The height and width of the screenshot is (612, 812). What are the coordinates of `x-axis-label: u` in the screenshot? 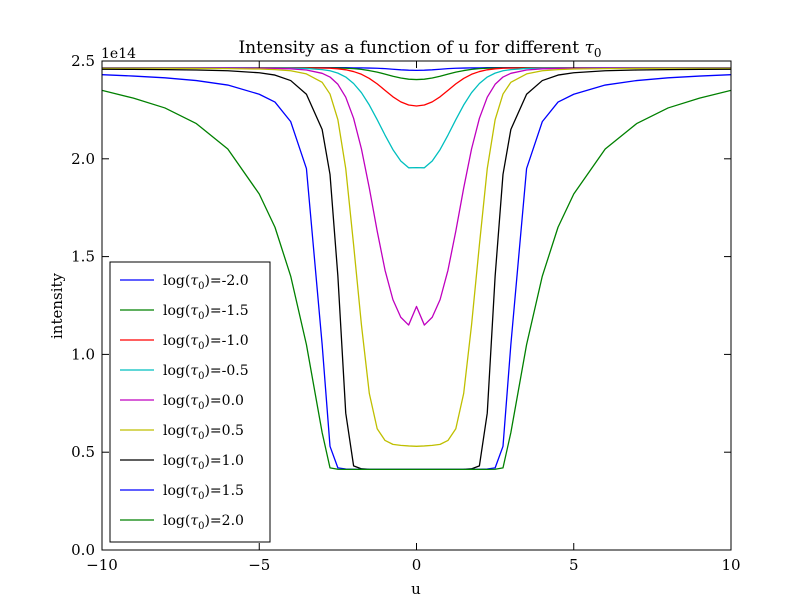 It's located at (416, 589).